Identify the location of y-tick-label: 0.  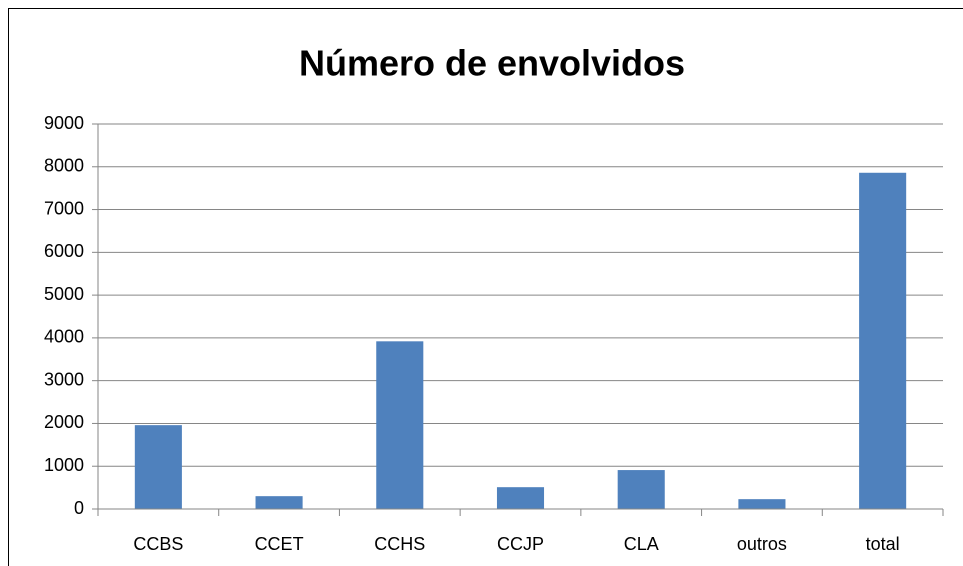
(79, 508).